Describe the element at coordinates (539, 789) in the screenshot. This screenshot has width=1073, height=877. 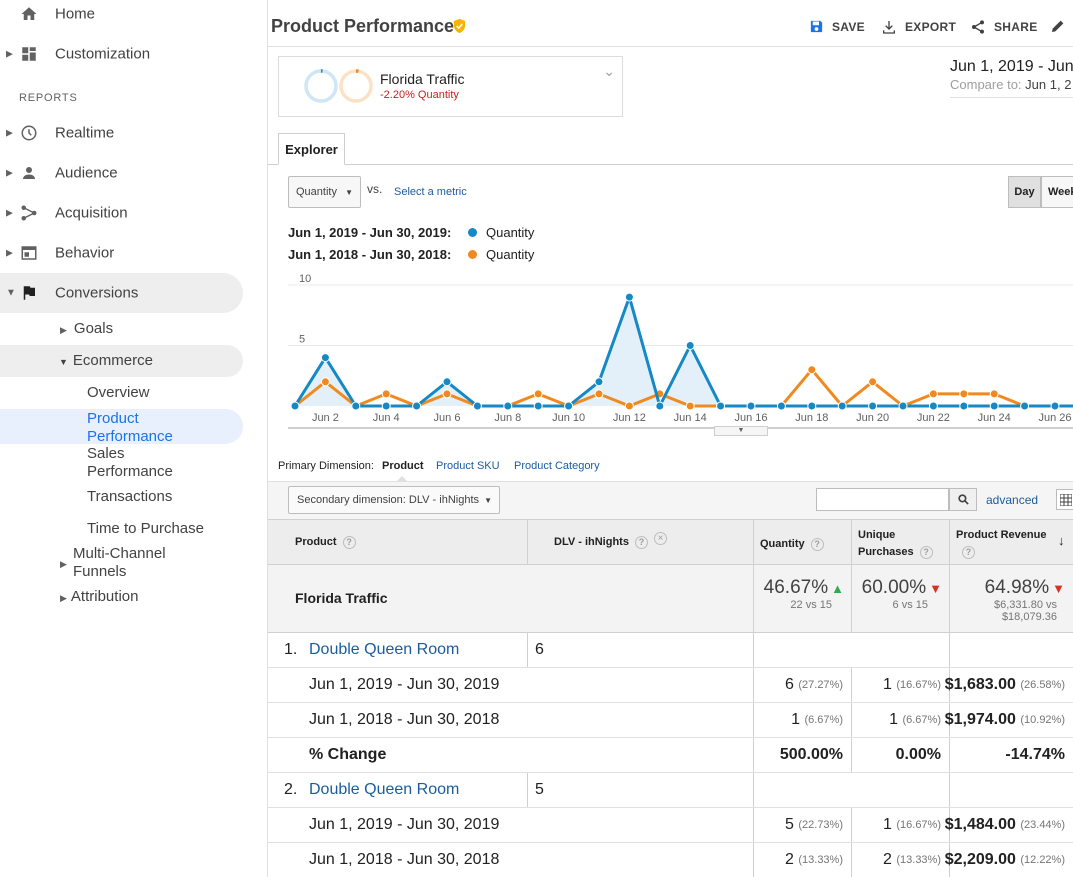
I see `dlv-value: 5` at that location.